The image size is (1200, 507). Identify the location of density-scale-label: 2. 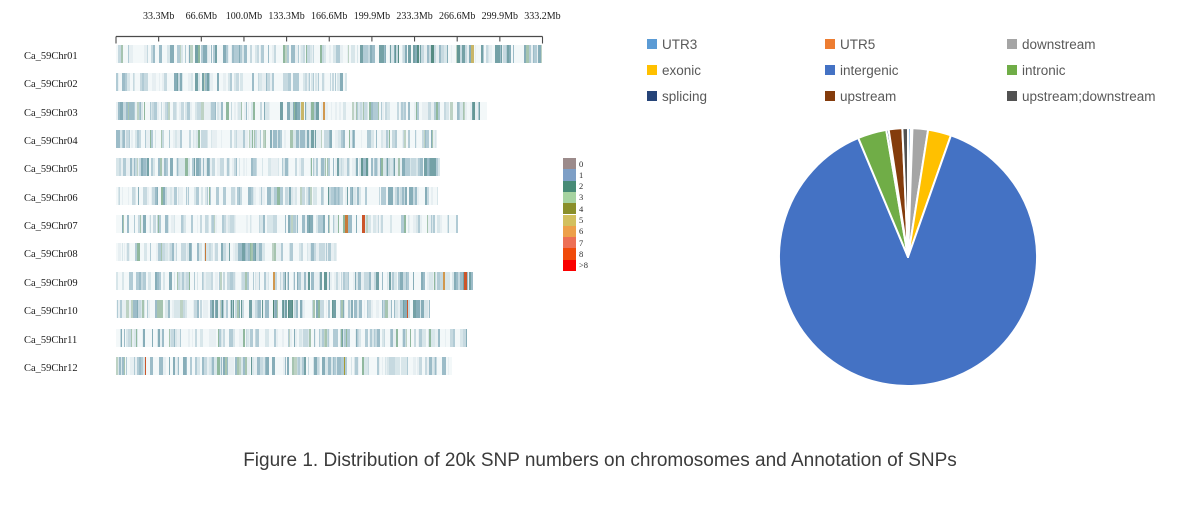
(581, 186).